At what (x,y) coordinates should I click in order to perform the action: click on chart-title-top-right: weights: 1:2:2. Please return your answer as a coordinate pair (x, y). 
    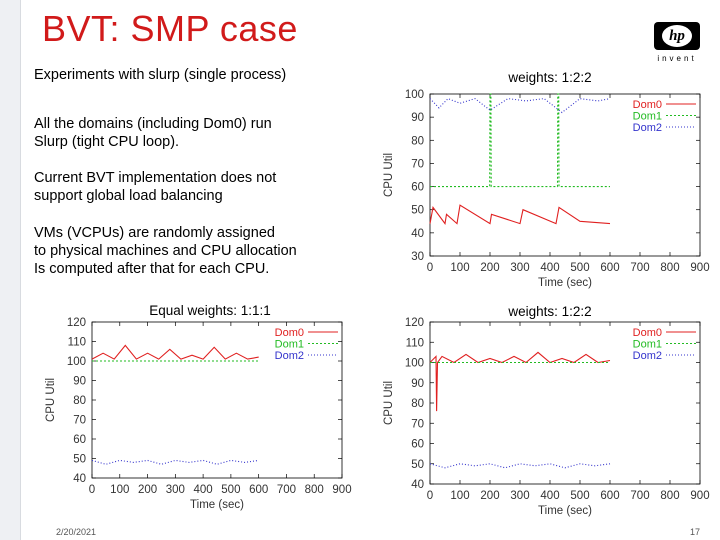
    Looking at the image, I should click on (550, 77).